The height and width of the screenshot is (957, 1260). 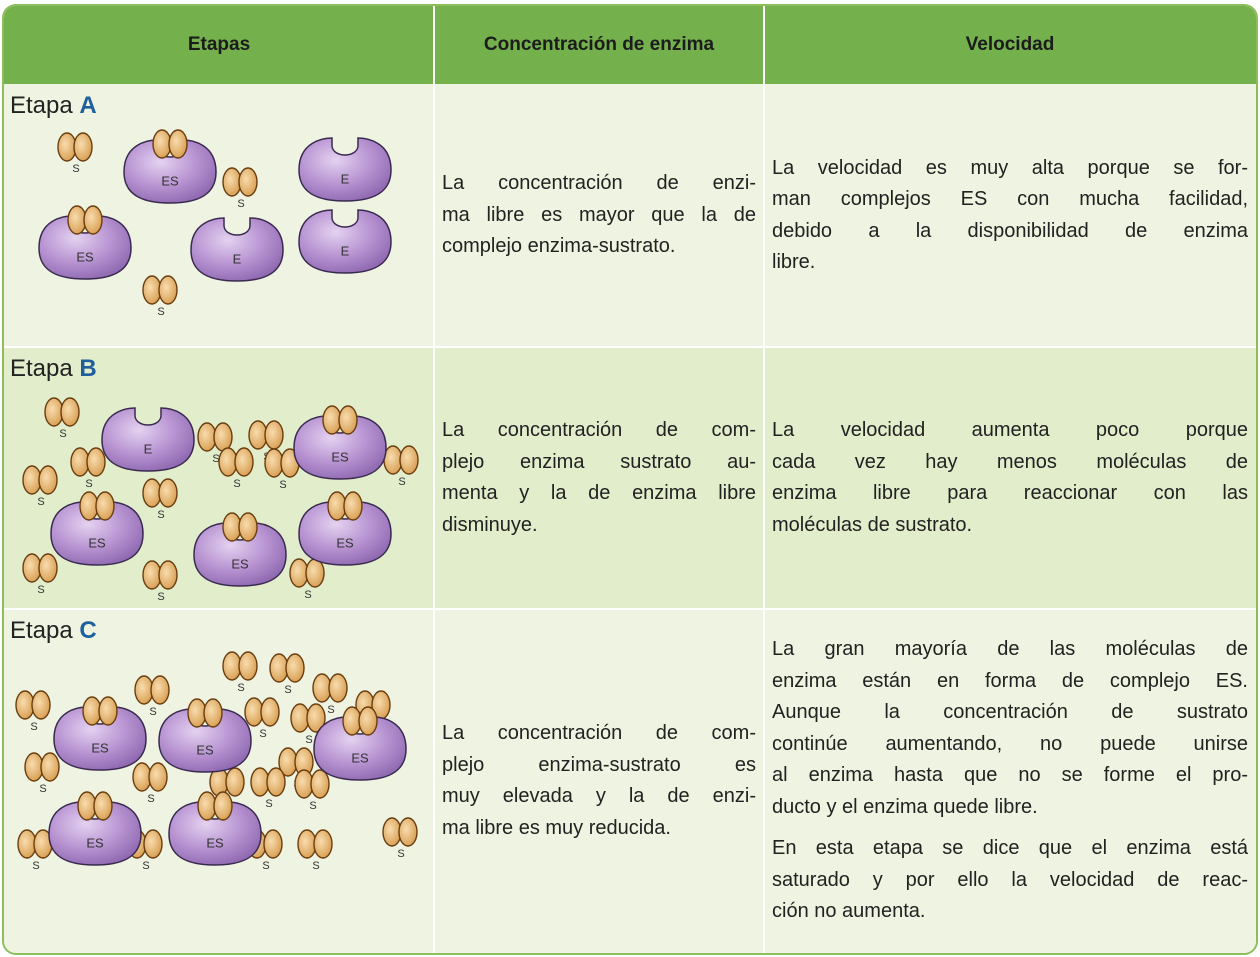 What do you see at coordinates (556, 827) in the screenshot?
I see `text-line: ma libre es muy reducida.` at bounding box center [556, 827].